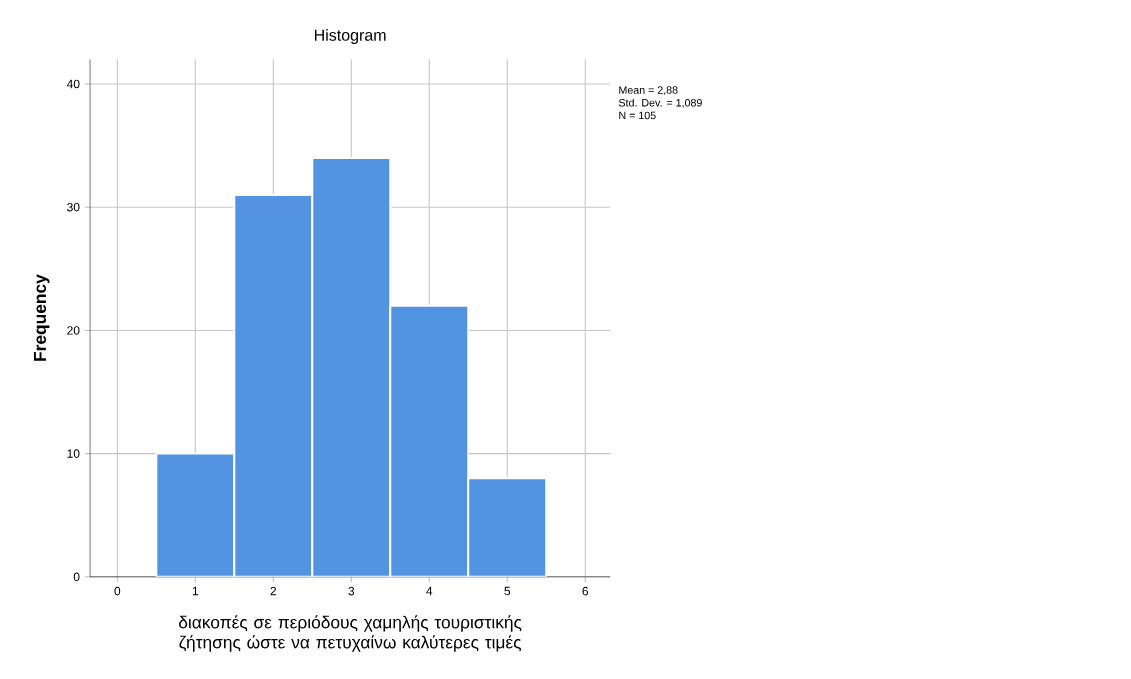 Image resolution: width=1131 pixels, height=679 pixels. I want to click on y-axis-title: Frequency, so click(41, 317).